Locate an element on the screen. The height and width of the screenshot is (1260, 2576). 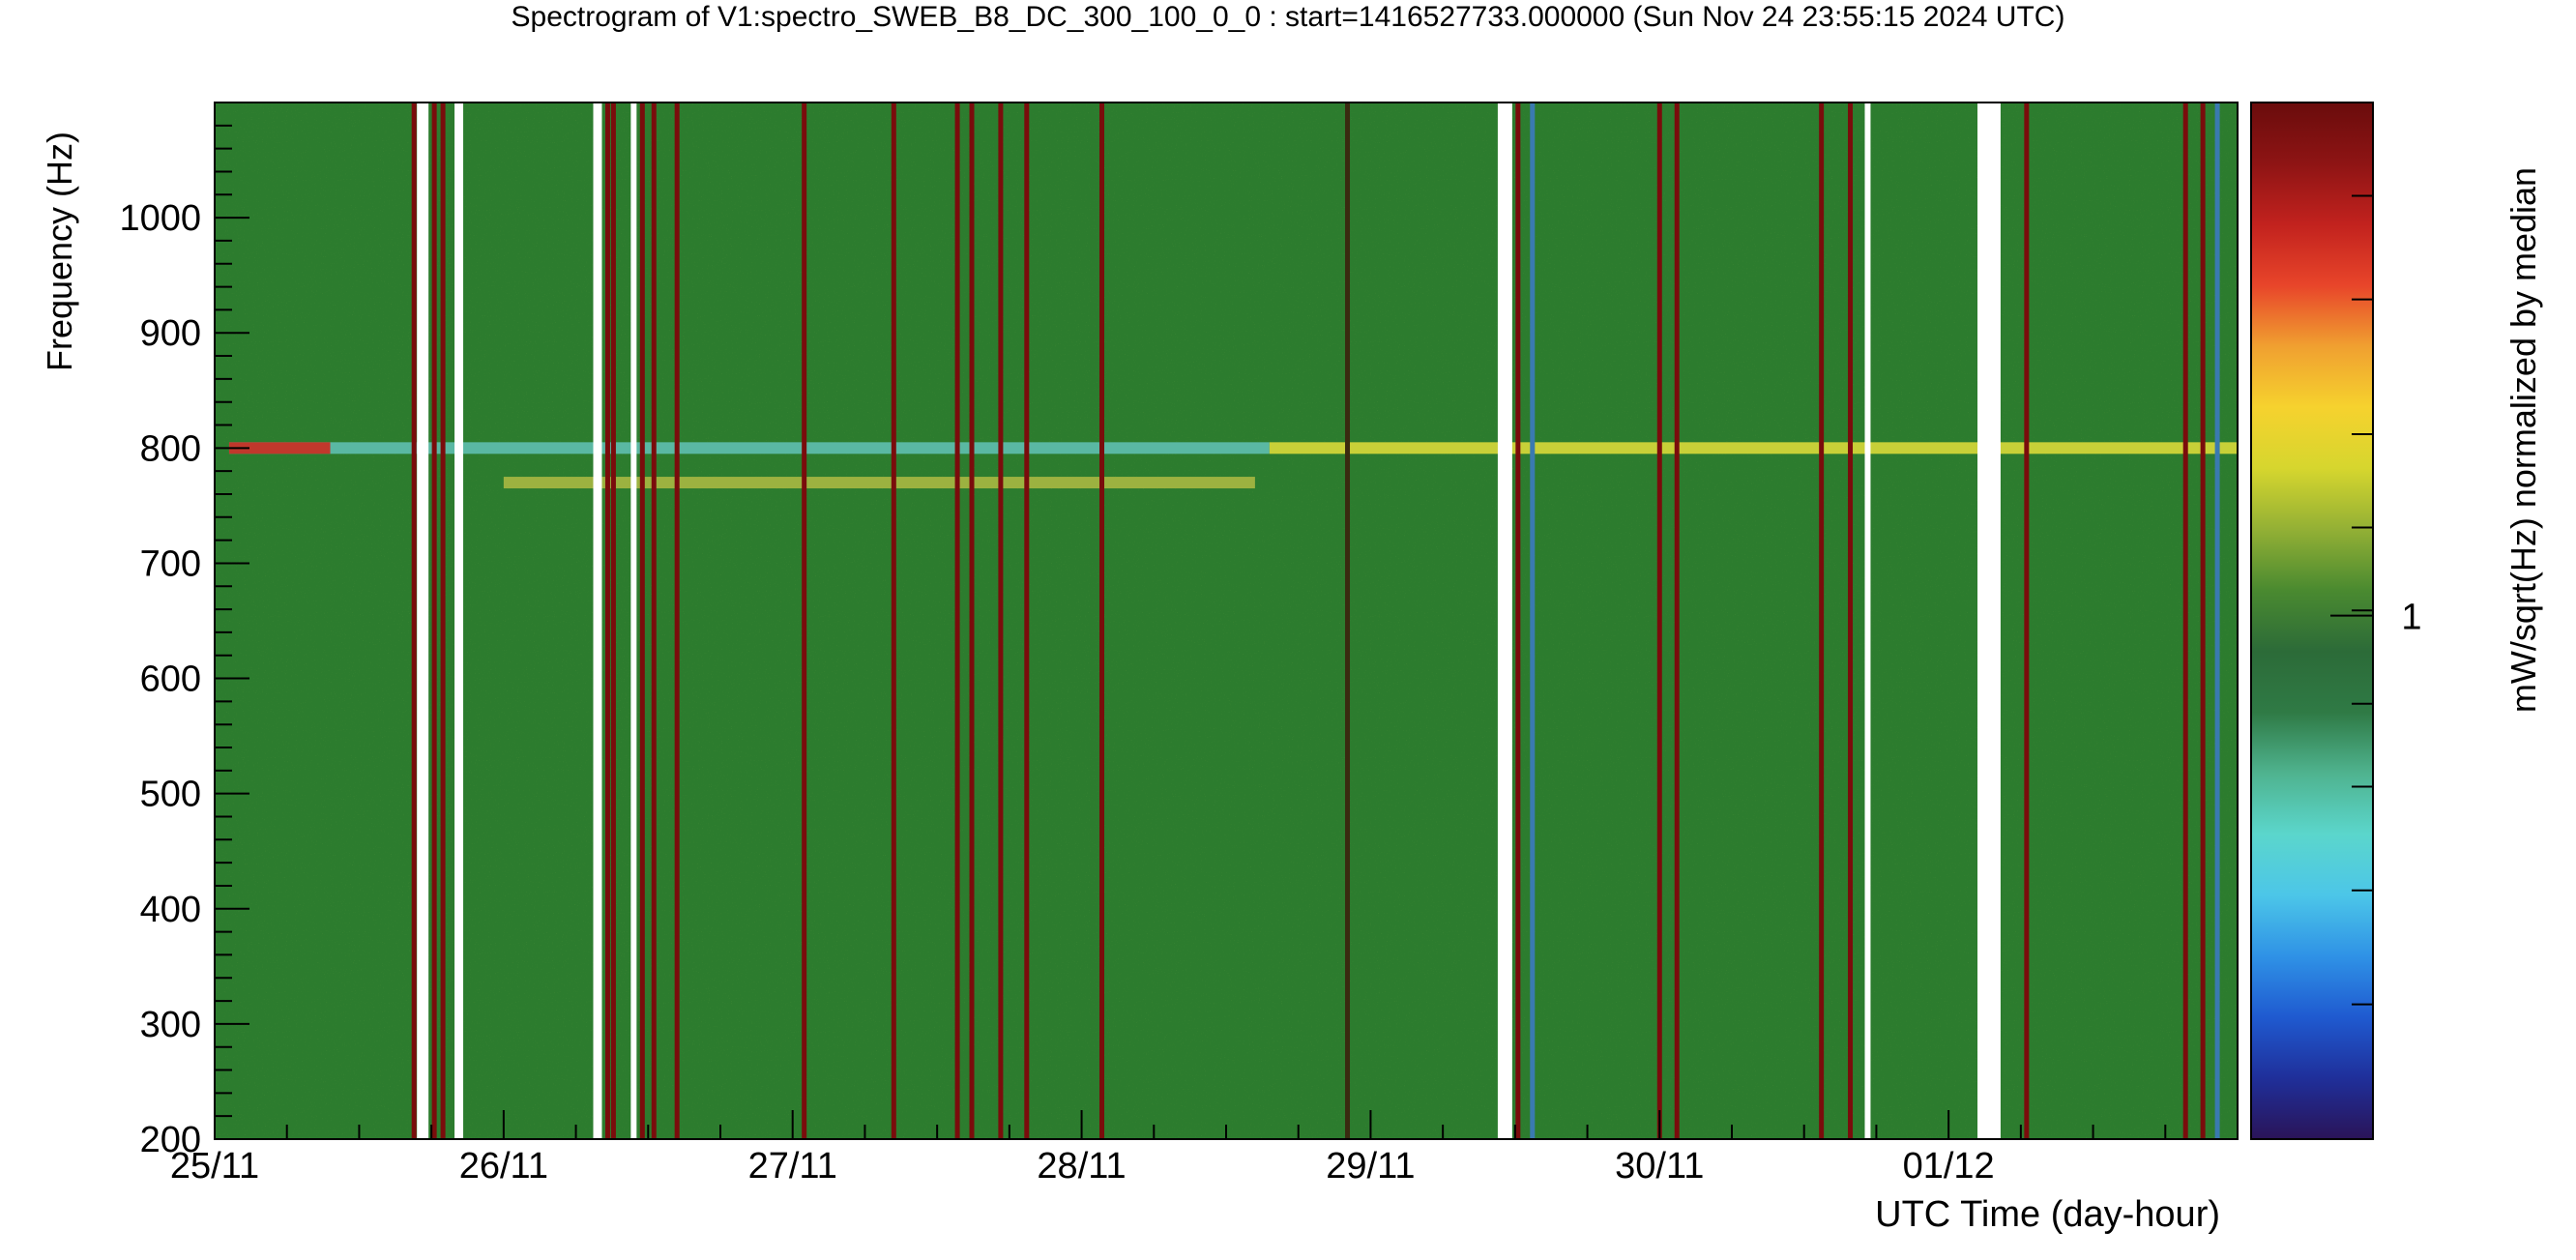
x-tick-label: 29/11 is located at coordinates (1370, 1166).